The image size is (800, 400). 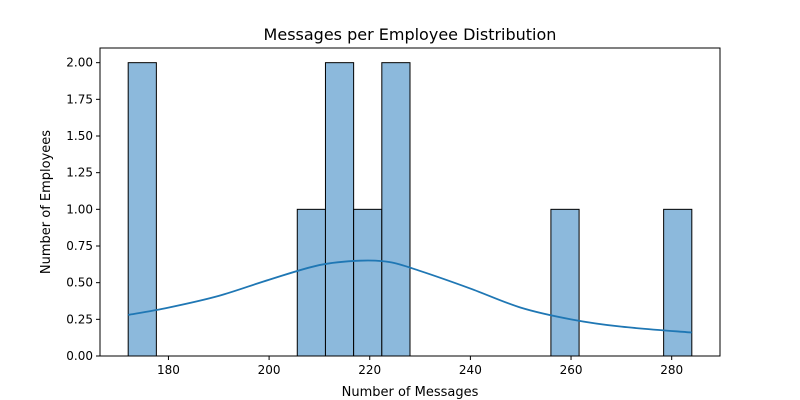 What do you see at coordinates (470, 370) in the screenshot?
I see `x-tick-label-3: 240` at bounding box center [470, 370].